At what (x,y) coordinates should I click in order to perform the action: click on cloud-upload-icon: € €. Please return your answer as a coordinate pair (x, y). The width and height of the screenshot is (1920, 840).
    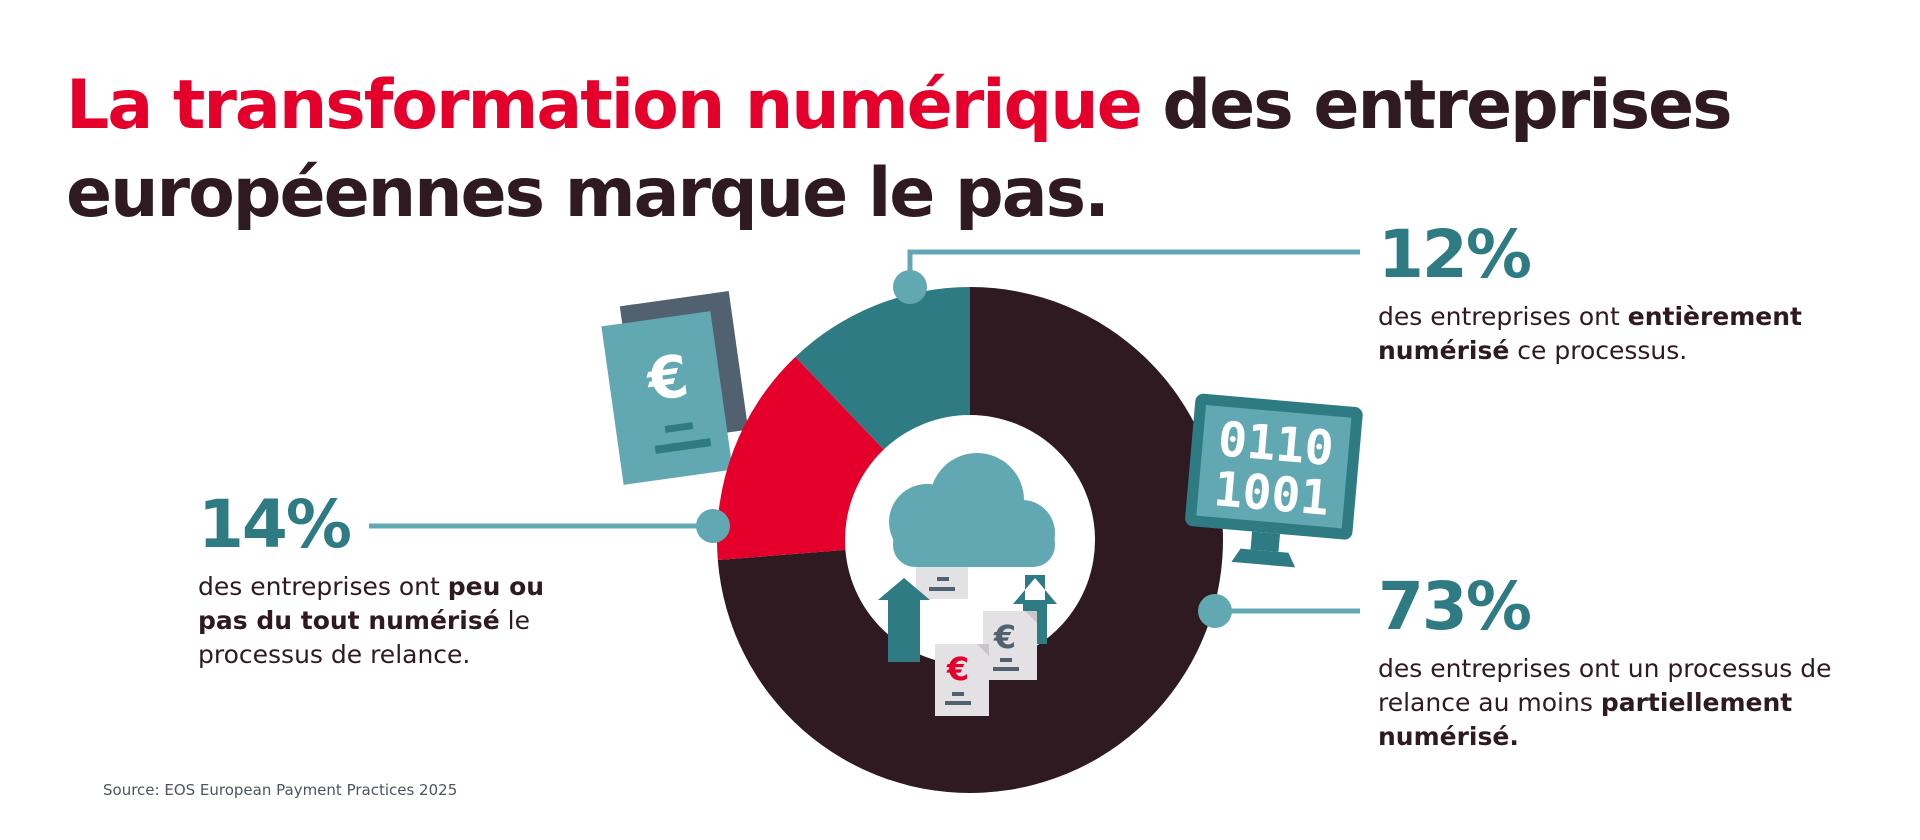
    Looking at the image, I should click on (967, 584).